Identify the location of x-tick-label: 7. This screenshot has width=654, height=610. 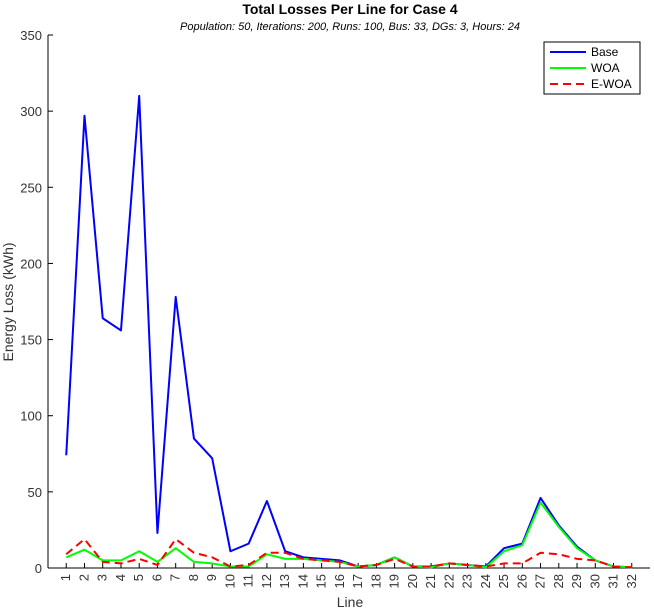
(175, 577).